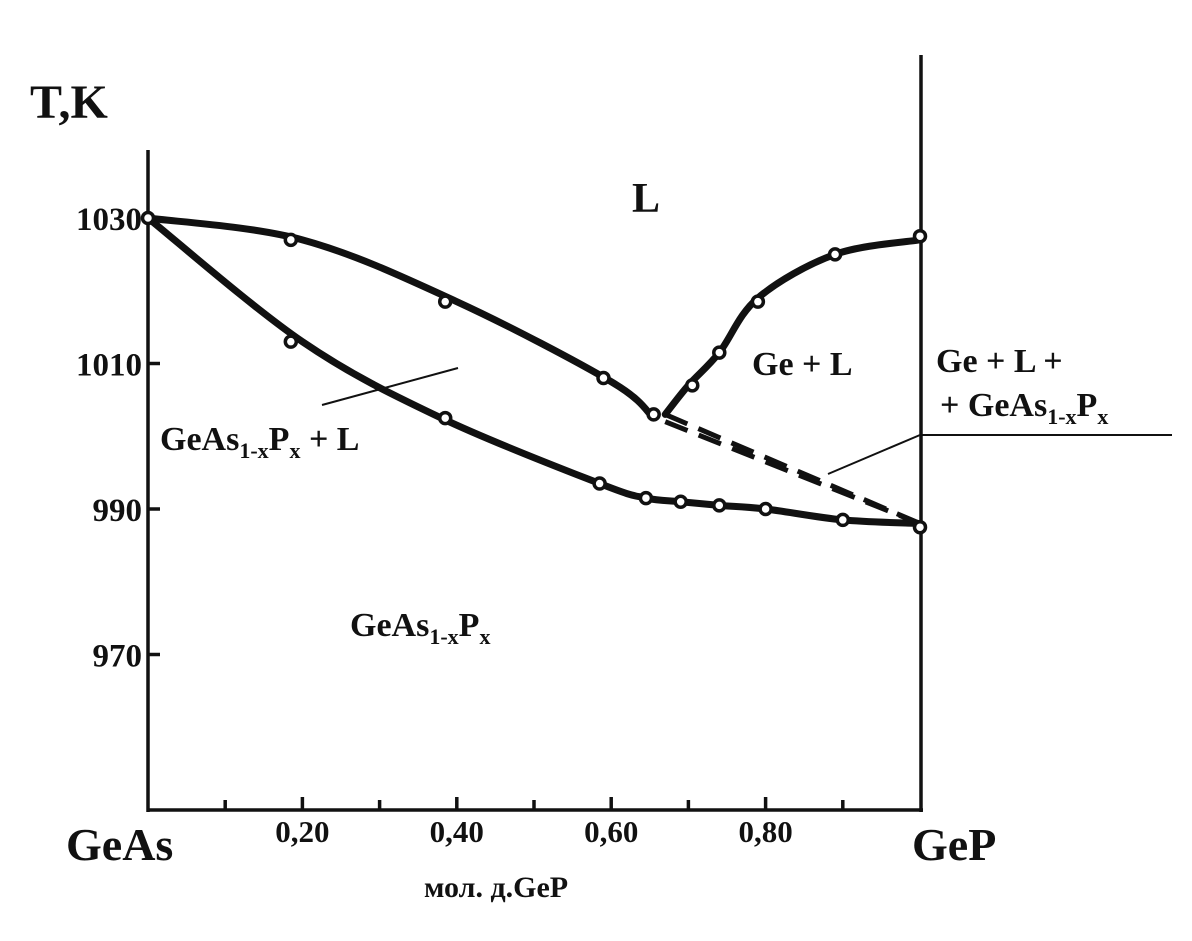 This screenshot has height=941, width=1192. What do you see at coordinates (118, 438) in the screenshot?
I see `y-ticks: 1030 1010 990 970` at bounding box center [118, 438].